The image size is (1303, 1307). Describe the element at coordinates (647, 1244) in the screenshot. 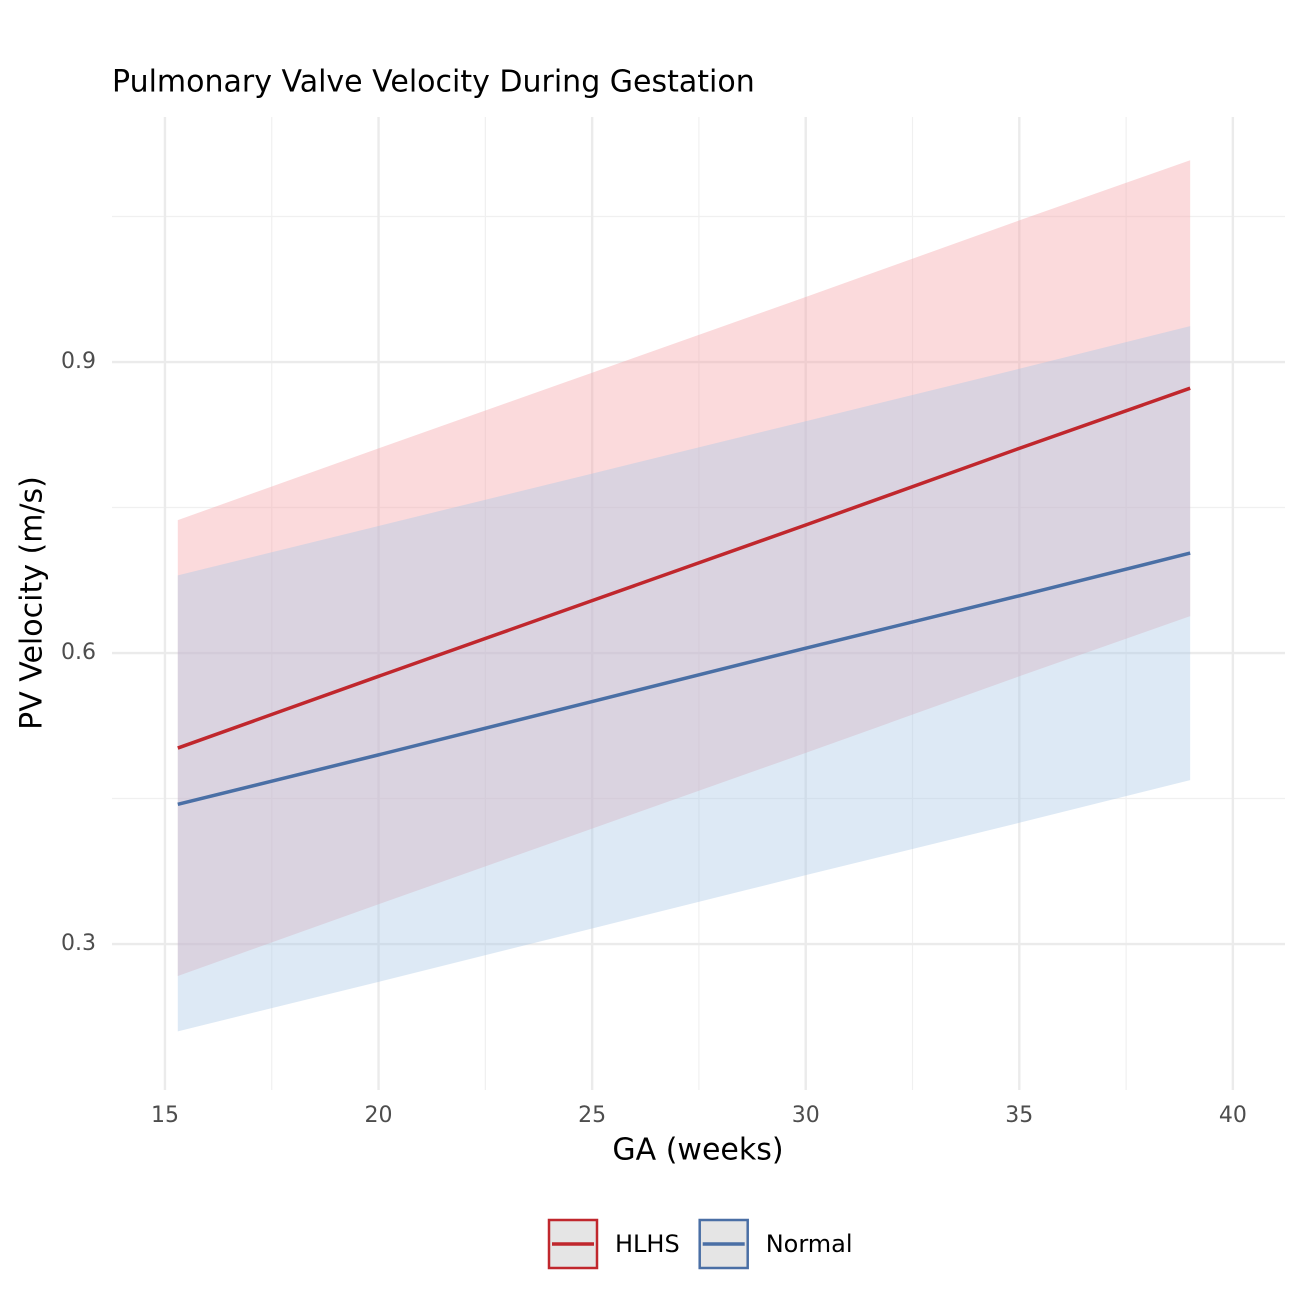

I see `legend-label: HLHS` at that location.